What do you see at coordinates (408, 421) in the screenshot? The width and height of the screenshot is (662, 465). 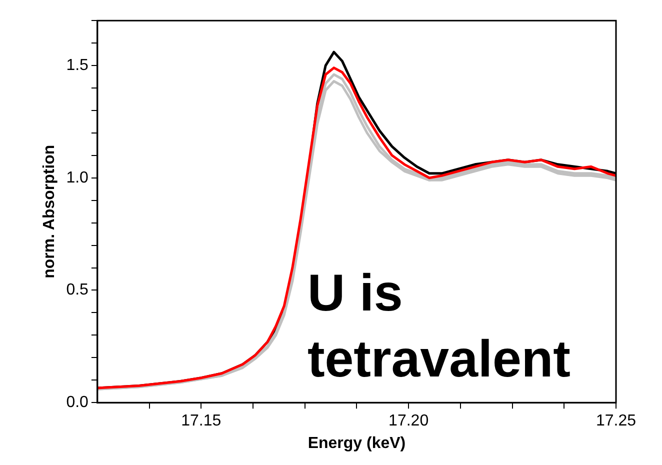 I see `x-tick-label: 17.20` at bounding box center [408, 421].